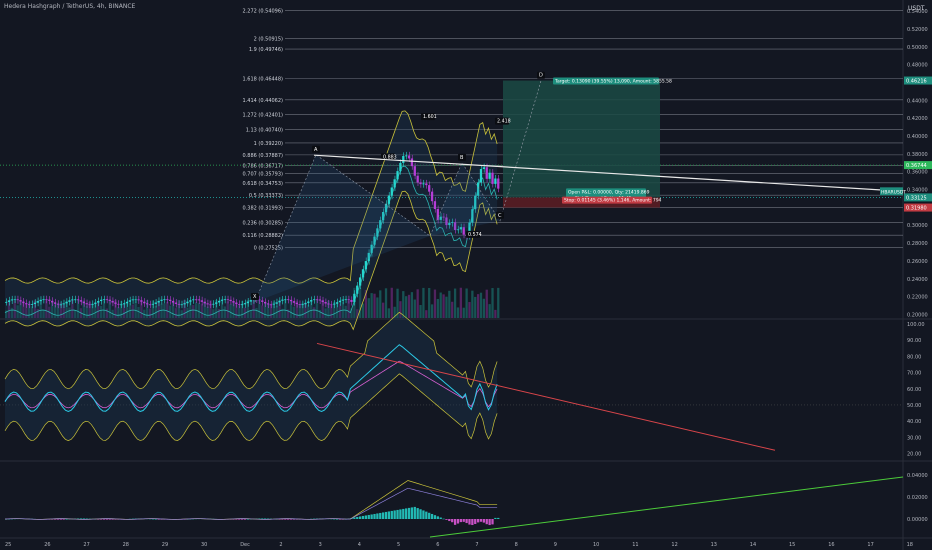 Image resolution: width=932 pixels, height=550 pixels. Describe the element at coordinates (910, 545) in the screenshot. I see `x-axis-label: 18` at that location.